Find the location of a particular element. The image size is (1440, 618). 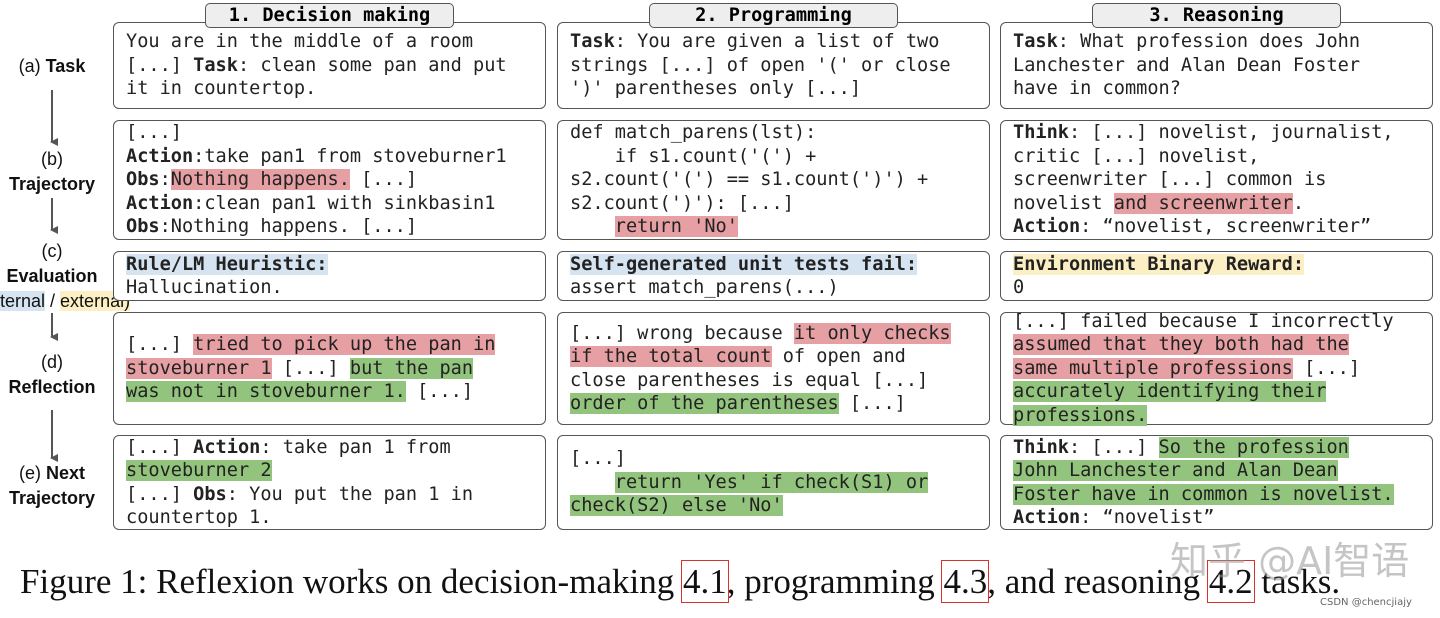

text-line: You are in the middle of a room is located at coordinates (329, 41).